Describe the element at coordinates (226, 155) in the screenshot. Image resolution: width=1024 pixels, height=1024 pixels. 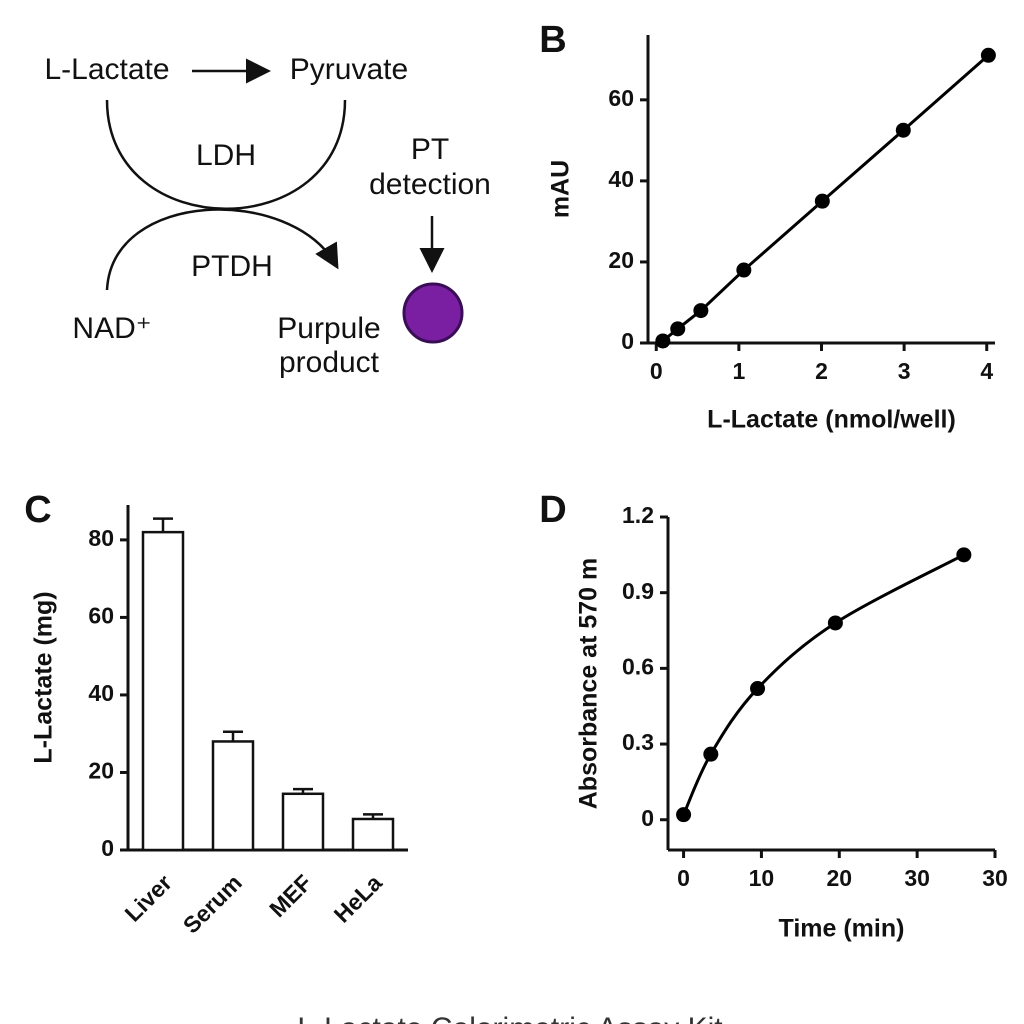
I see `enzyme: LDH` at that location.